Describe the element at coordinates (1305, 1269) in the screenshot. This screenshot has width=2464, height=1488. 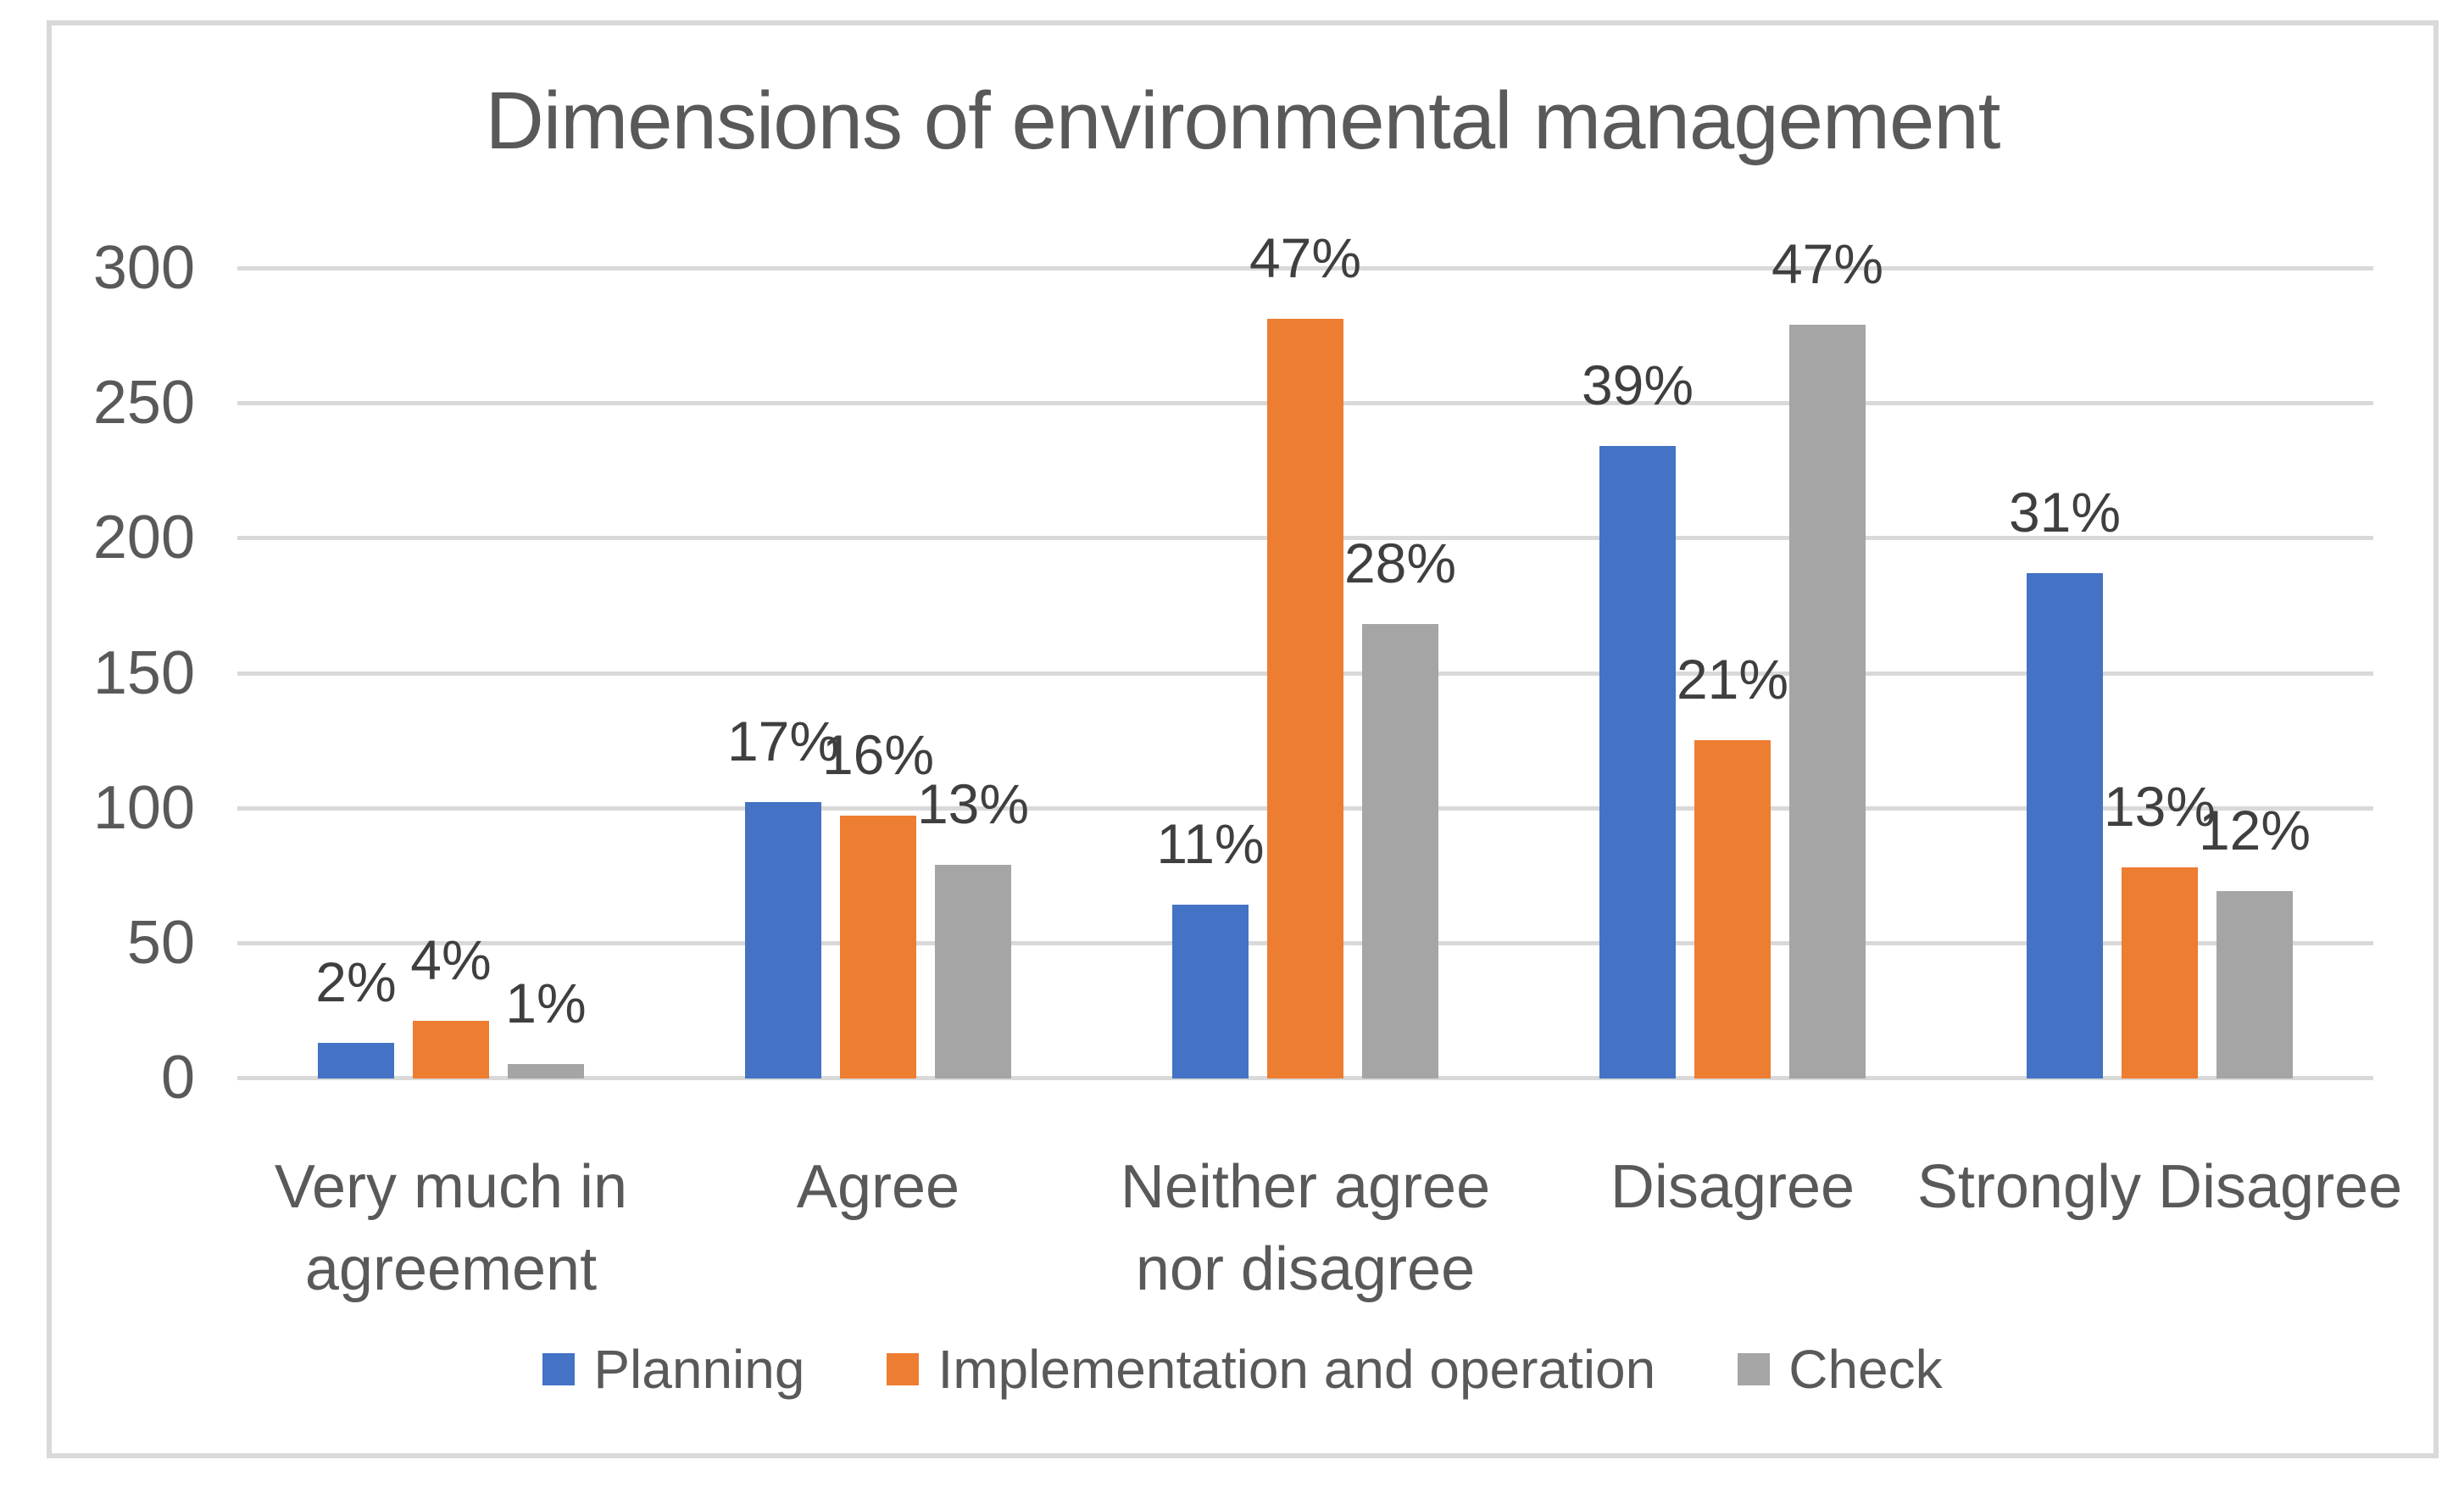
I see `x-axis-label-line: nor disagree` at that location.